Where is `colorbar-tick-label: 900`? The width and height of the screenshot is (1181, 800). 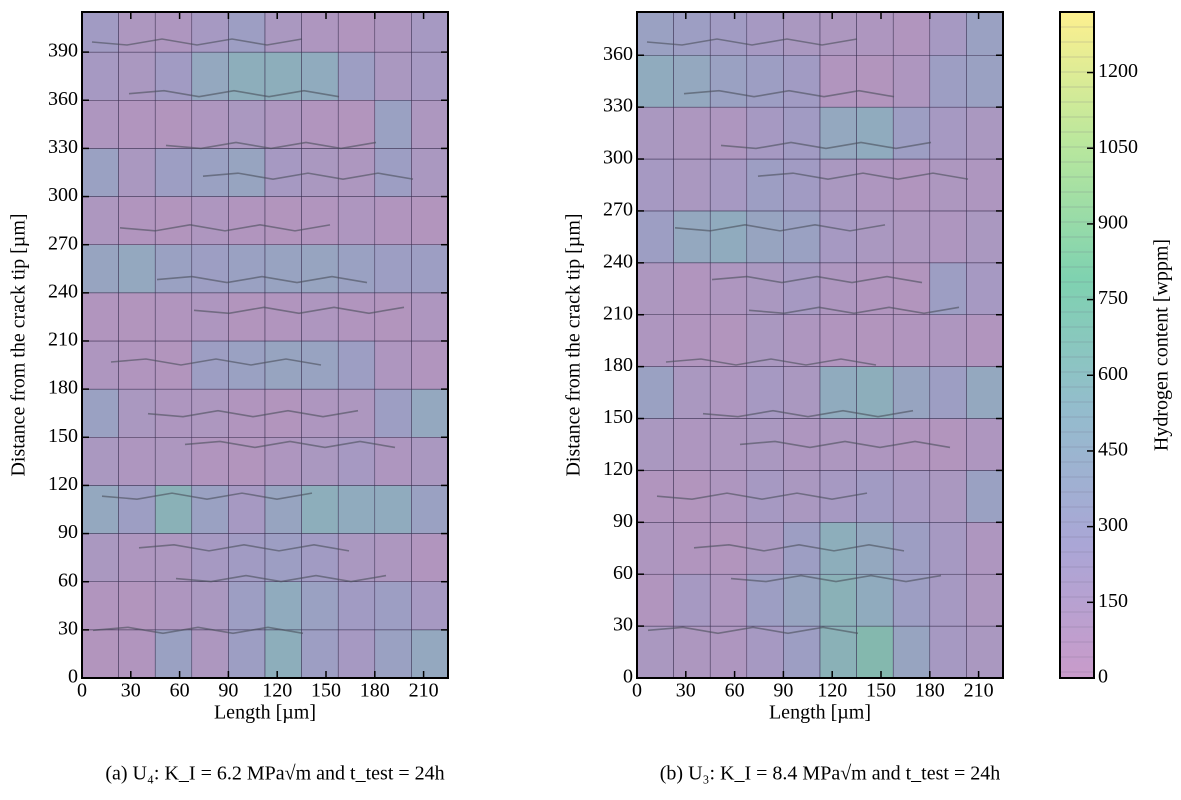
colorbar-tick-label: 900 is located at coordinates (1113, 223).